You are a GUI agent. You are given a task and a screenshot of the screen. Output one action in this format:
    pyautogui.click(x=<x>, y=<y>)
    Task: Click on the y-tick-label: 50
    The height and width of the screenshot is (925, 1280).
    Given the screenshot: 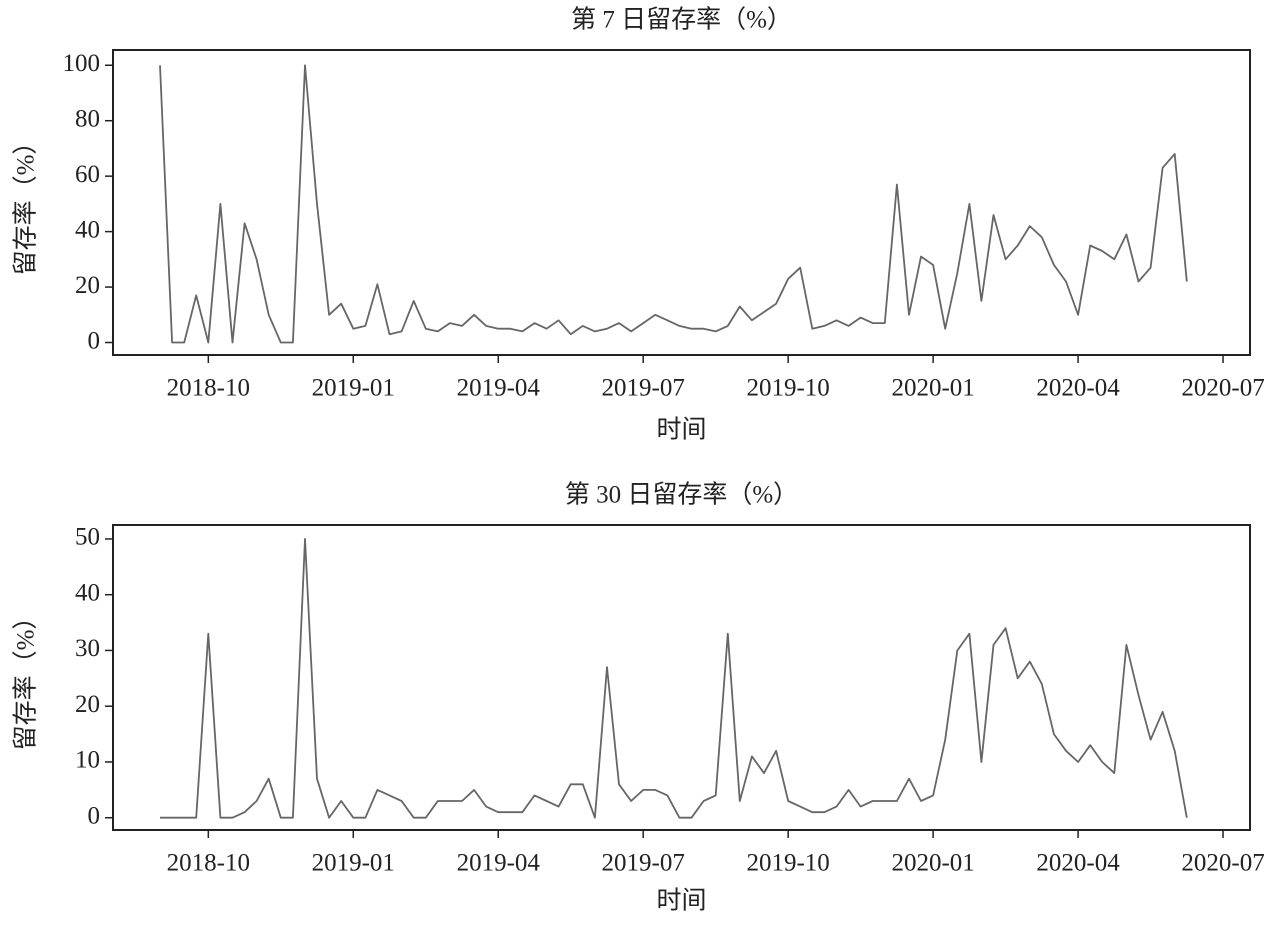 What is the action you would take?
    pyautogui.click(x=87, y=537)
    